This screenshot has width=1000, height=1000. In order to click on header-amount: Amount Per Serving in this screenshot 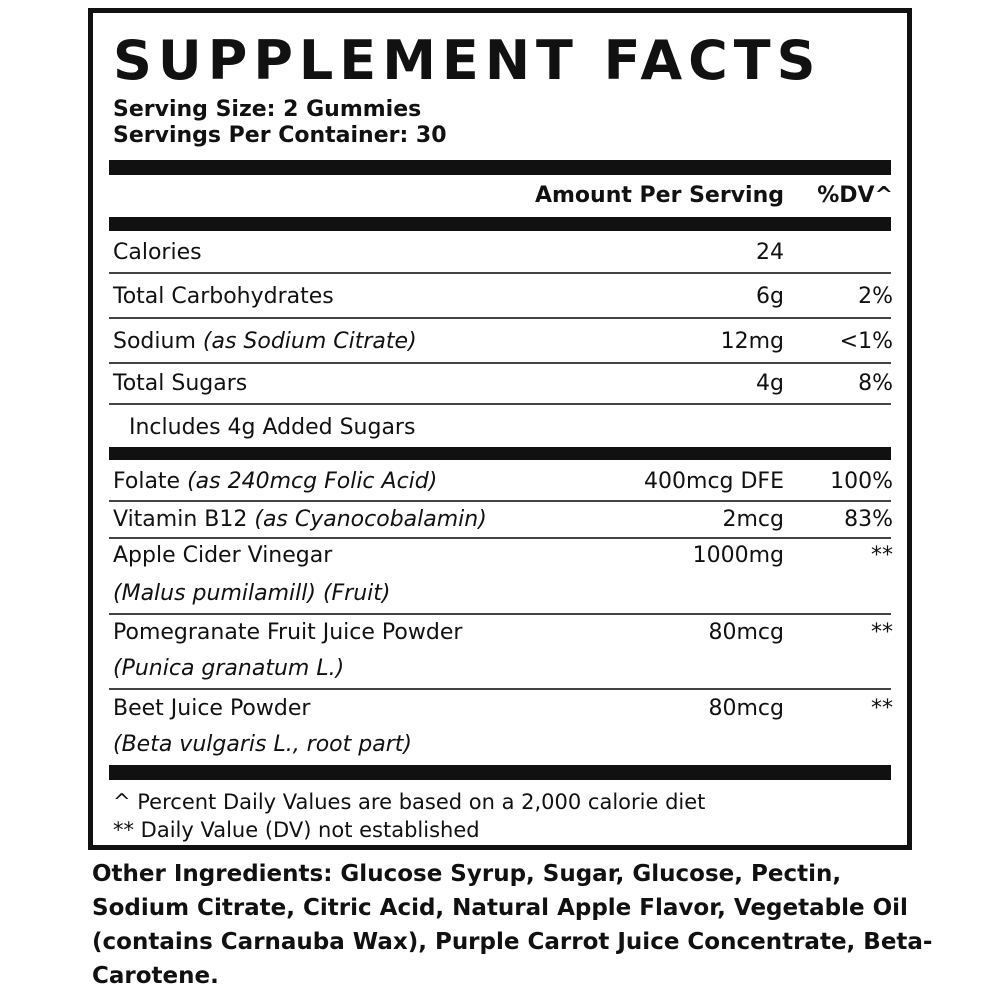, I will do `click(659, 195)`.